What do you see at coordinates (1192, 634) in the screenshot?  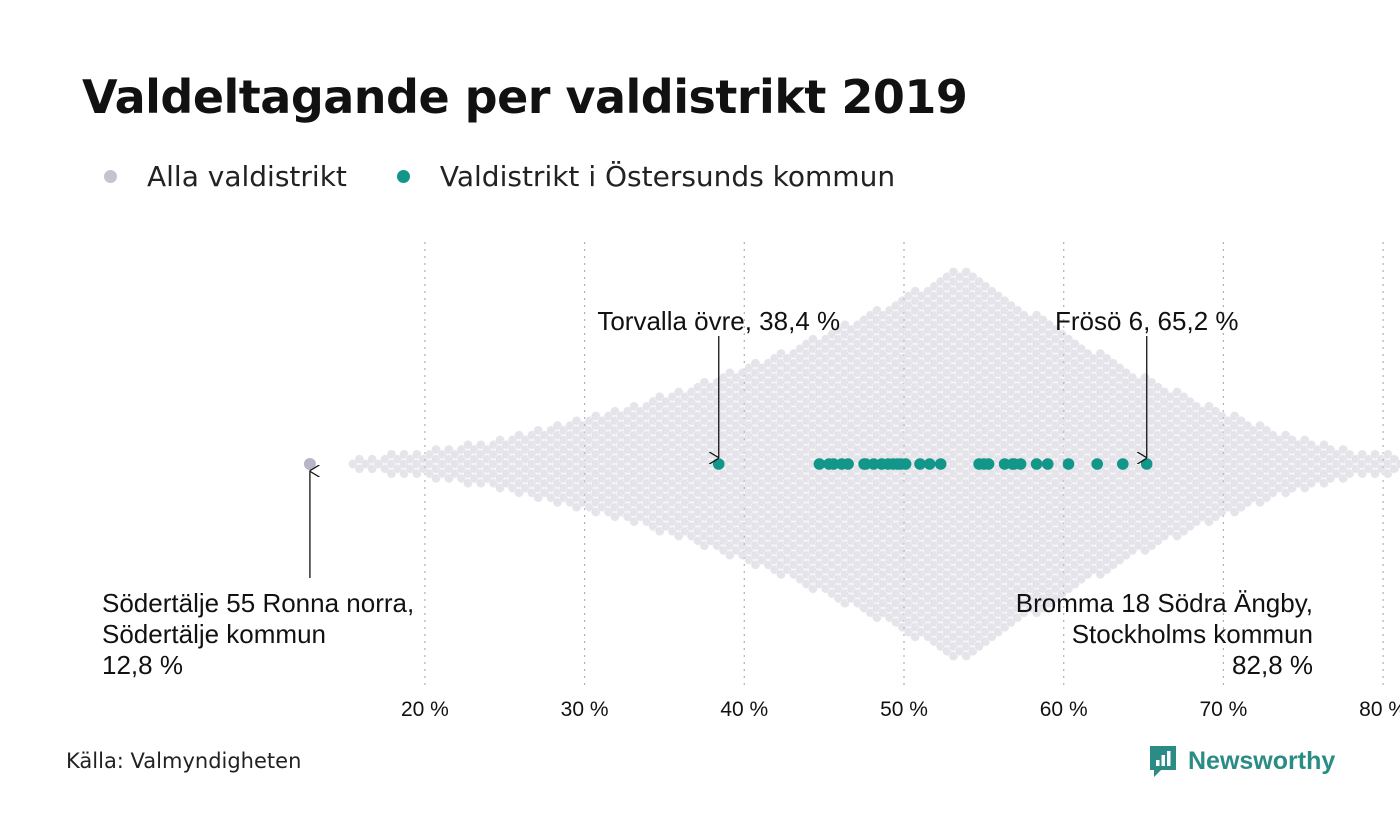 I see `annotation-bromma-line-2: Stockholms kommun` at bounding box center [1192, 634].